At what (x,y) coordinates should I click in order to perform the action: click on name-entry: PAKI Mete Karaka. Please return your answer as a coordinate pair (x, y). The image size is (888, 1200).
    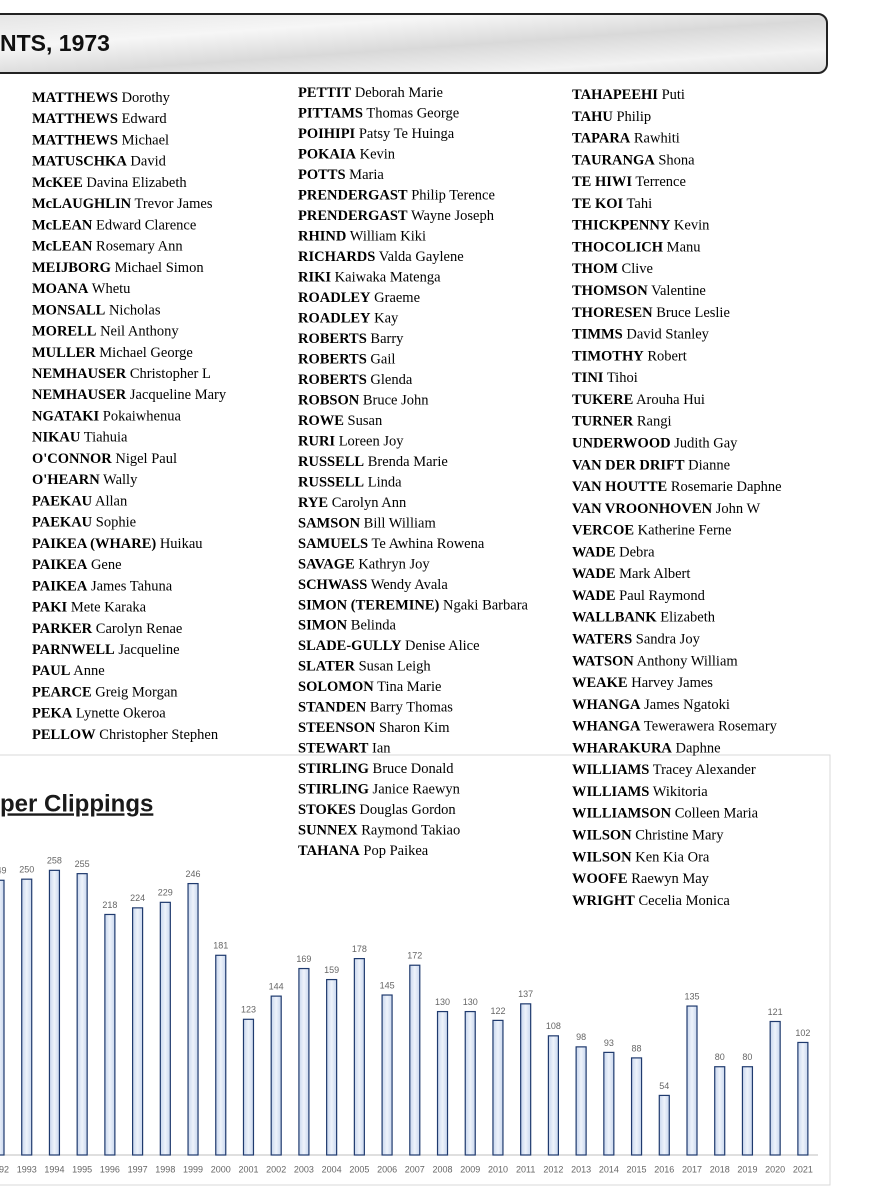
    Looking at the image, I should click on (89, 608).